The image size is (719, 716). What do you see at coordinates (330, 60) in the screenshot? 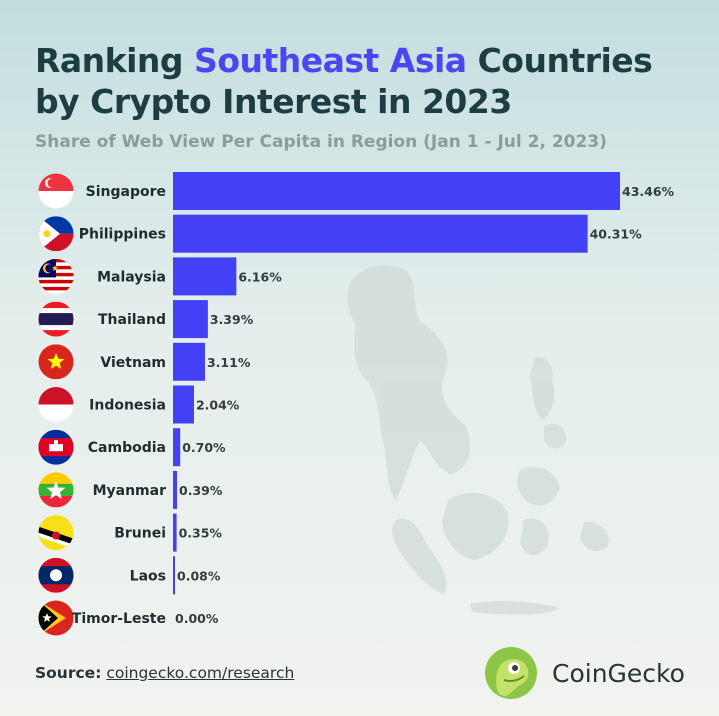
I see `title-highlight: Southeast Asia` at bounding box center [330, 60].